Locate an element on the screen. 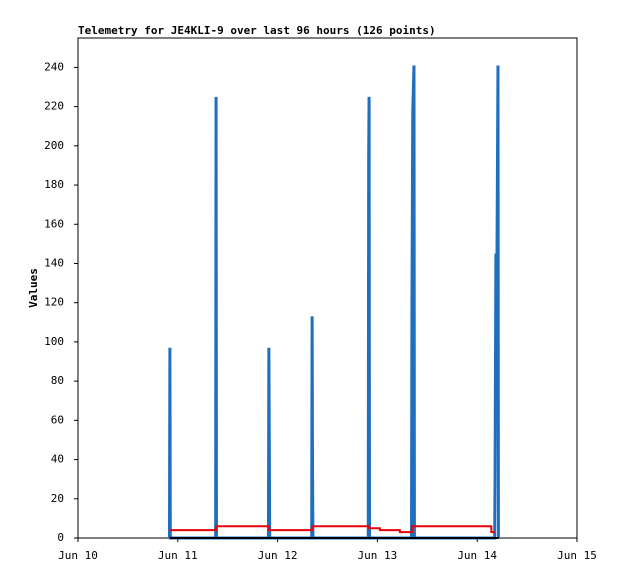 Image resolution: width=618 pixels, height=579 pixels. x-tick-label: Jun 15 is located at coordinates (577, 555).